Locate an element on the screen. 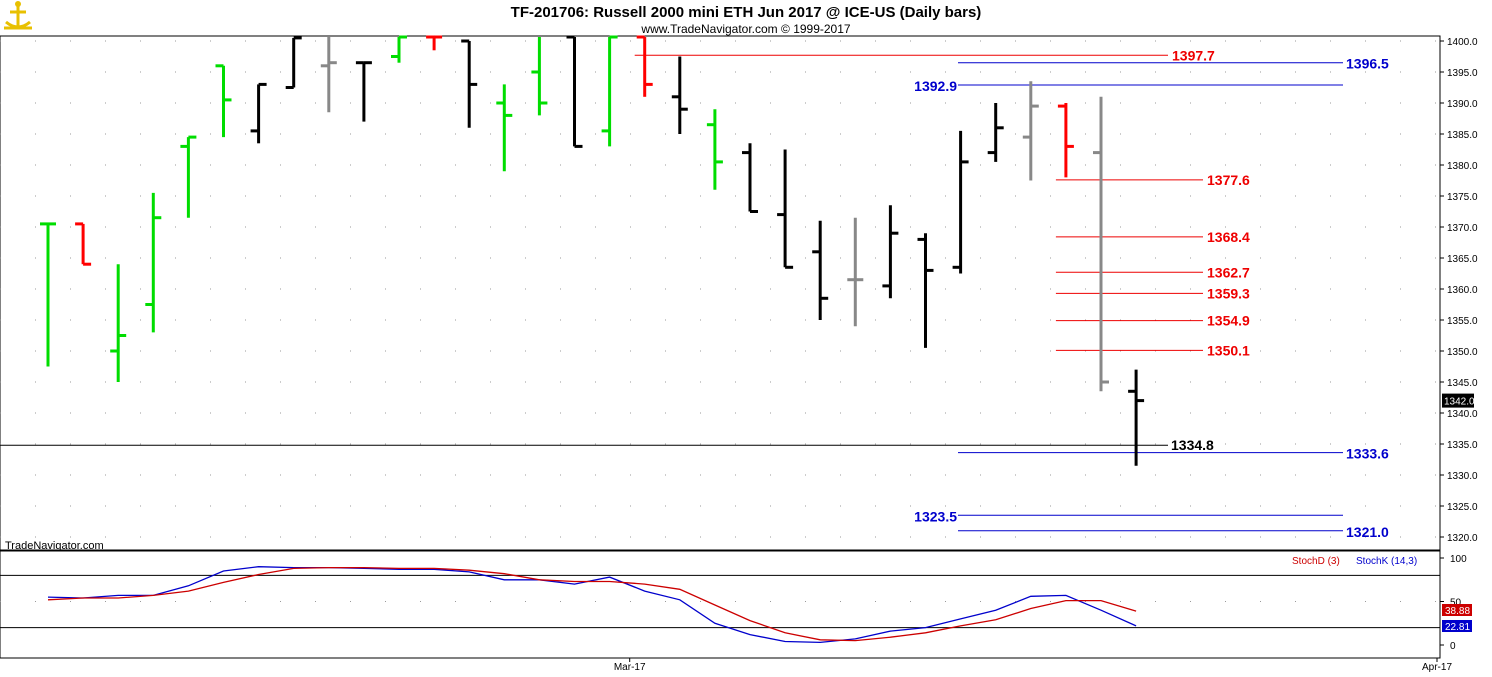 Image resolution: width=1492 pixels, height=677 pixels. date-x-axis: Mar-17 Apr-17 is located at coordinates (1033, 665).